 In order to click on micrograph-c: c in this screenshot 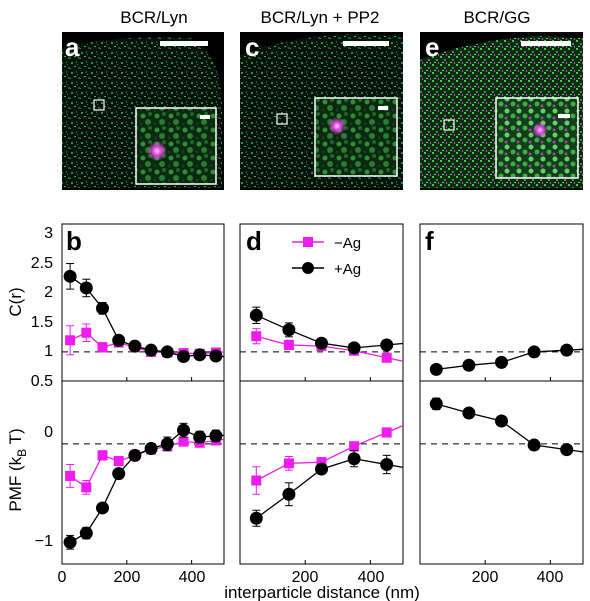, I will do `click(321, 111)`.